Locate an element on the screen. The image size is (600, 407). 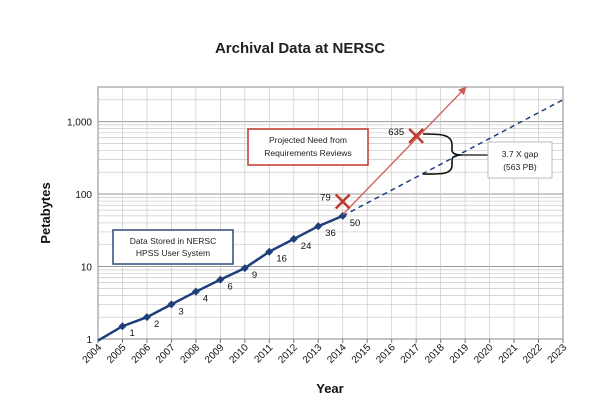
stored-annotation-line1: Data Stored in NERSC is located at coordinates (173, 241).